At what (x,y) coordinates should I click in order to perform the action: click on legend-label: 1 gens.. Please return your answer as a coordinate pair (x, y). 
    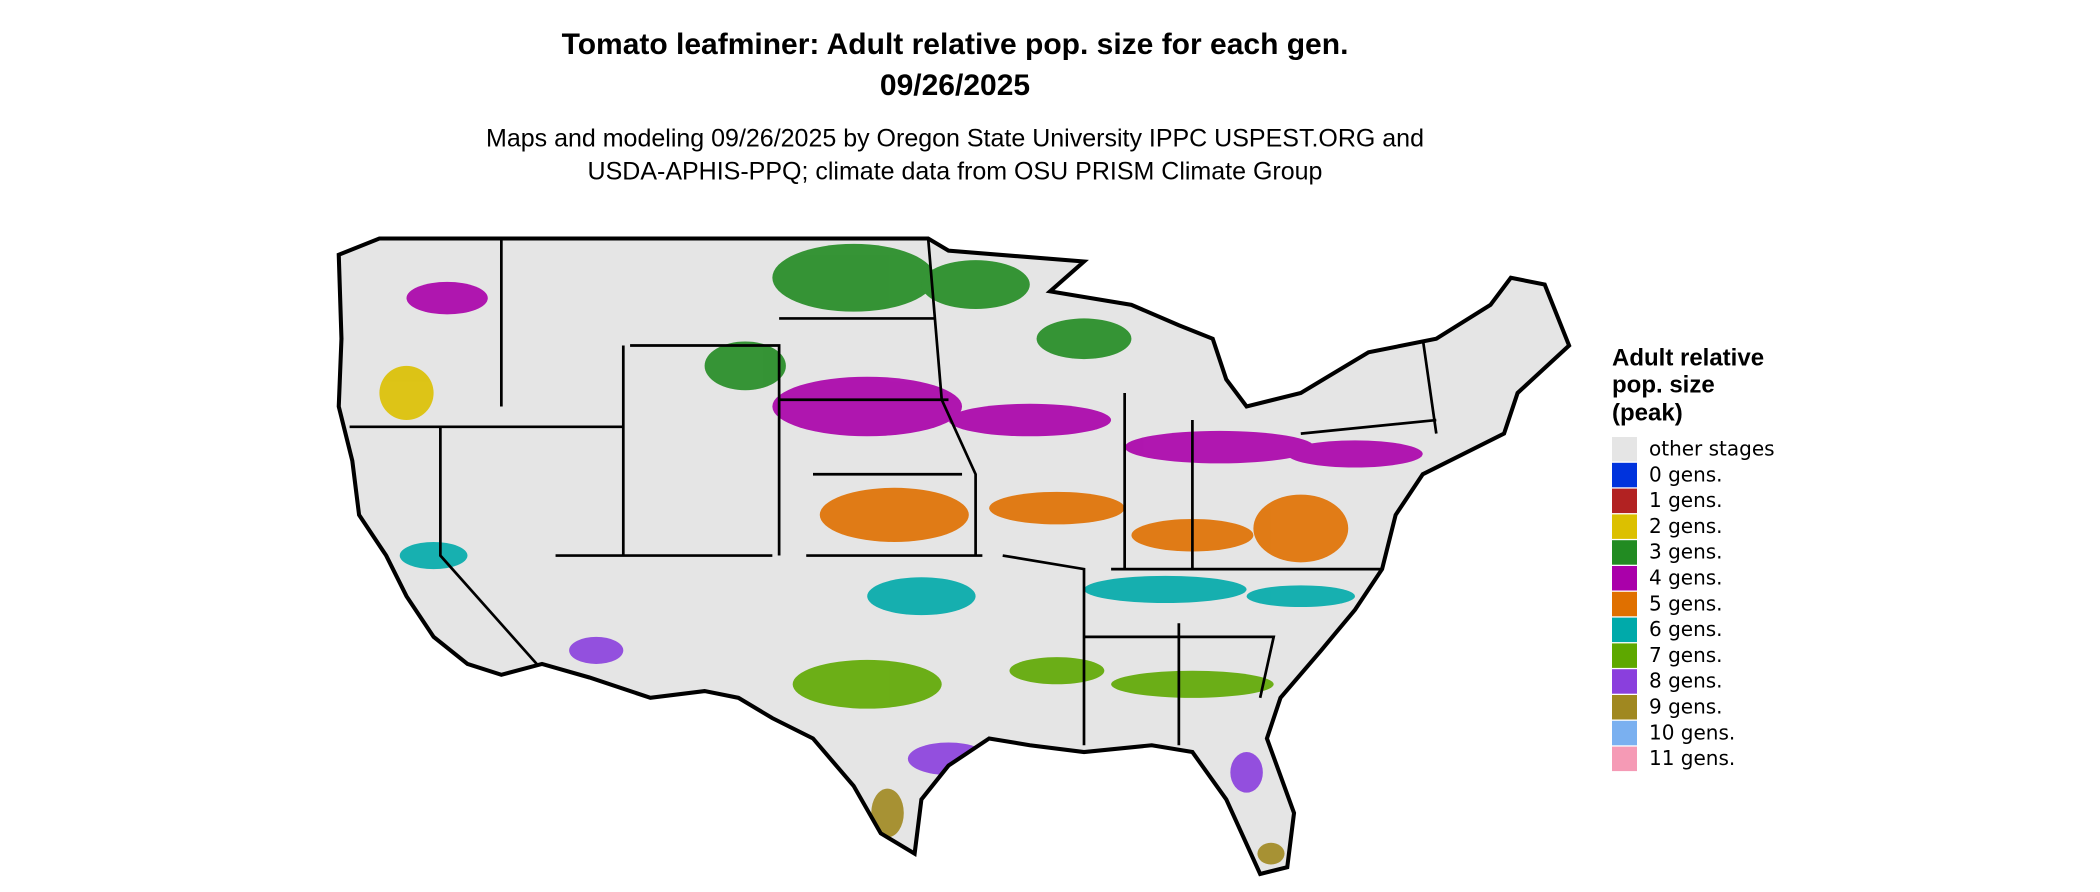
    Looking at the image, I should click on (1686, 500).